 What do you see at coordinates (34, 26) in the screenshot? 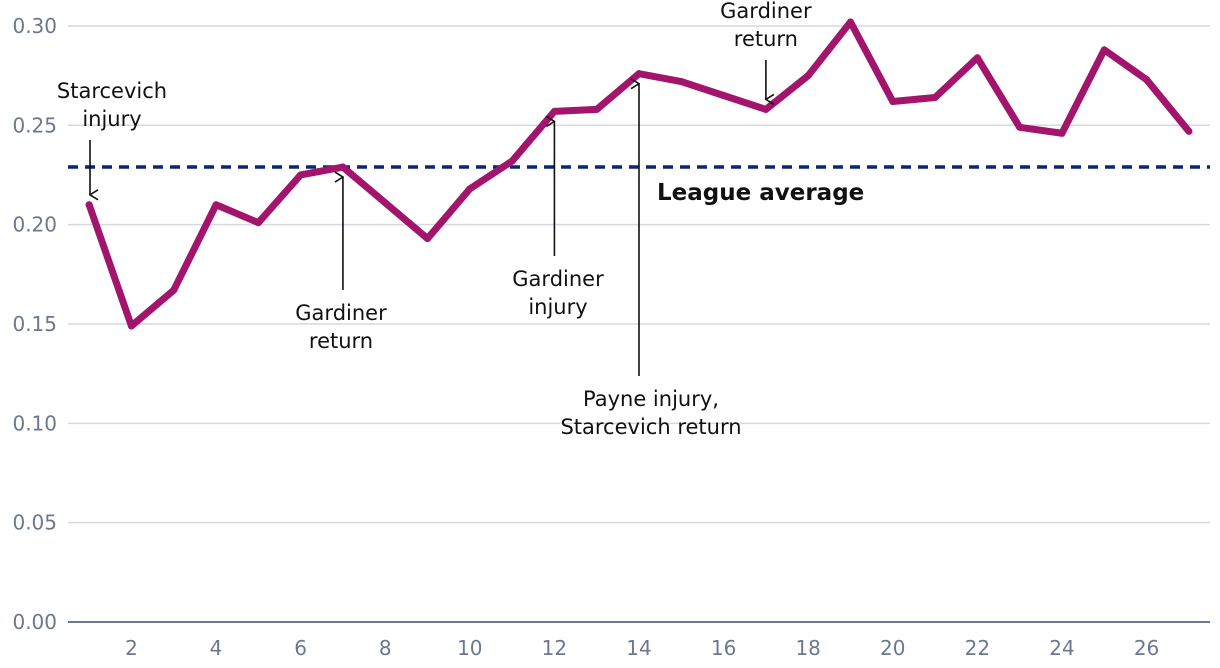
I see `y-tick-label: 0.30` at bounding box center [34, 26].